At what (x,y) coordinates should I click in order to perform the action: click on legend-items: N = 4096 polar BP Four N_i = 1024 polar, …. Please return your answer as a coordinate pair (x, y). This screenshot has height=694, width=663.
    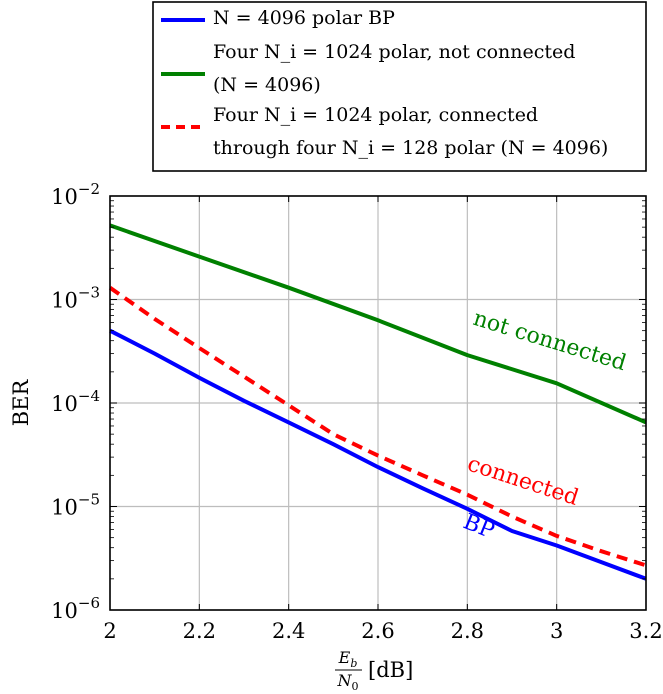
    Looking at the image, I should click on (384, 83).